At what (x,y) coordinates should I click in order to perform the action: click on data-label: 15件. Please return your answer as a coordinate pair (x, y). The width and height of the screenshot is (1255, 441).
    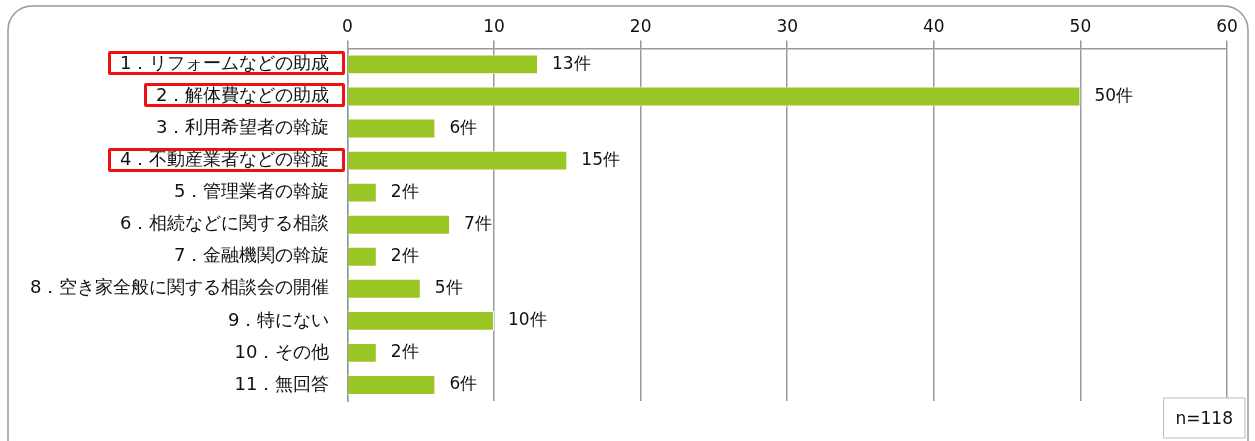
    Looking at the image, I should click on (600, 159).